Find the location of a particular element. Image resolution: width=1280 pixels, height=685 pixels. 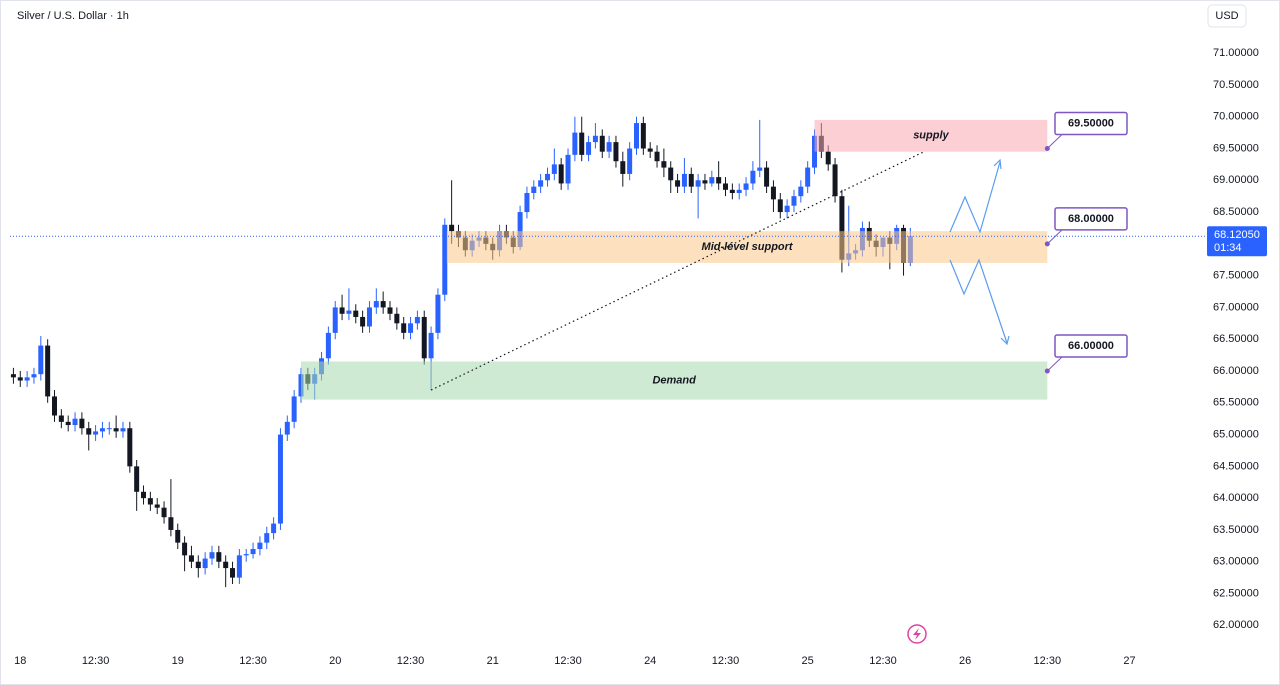

lightning-icon is located at coordinates (917, 634).